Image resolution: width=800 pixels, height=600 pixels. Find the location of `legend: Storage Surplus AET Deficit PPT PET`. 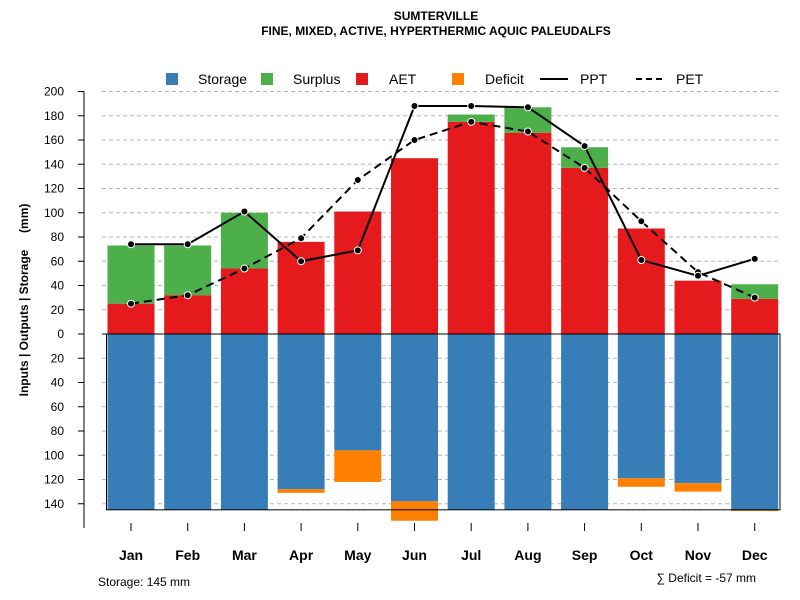

legend: Storage Surplus AET Deficit PPT PET is located at coordinates (435, 79).